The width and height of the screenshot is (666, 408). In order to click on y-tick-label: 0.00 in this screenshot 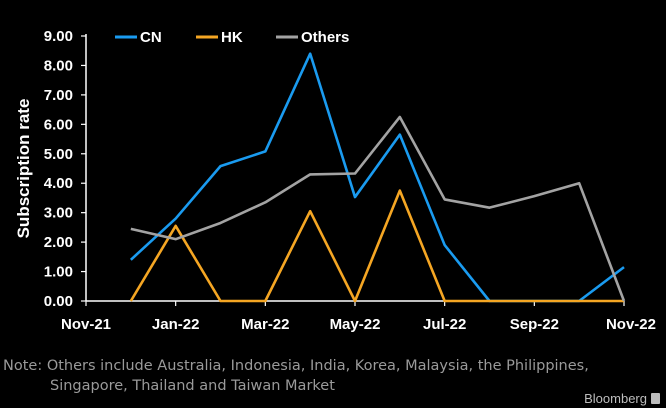, I will do `click(58, 301)`.